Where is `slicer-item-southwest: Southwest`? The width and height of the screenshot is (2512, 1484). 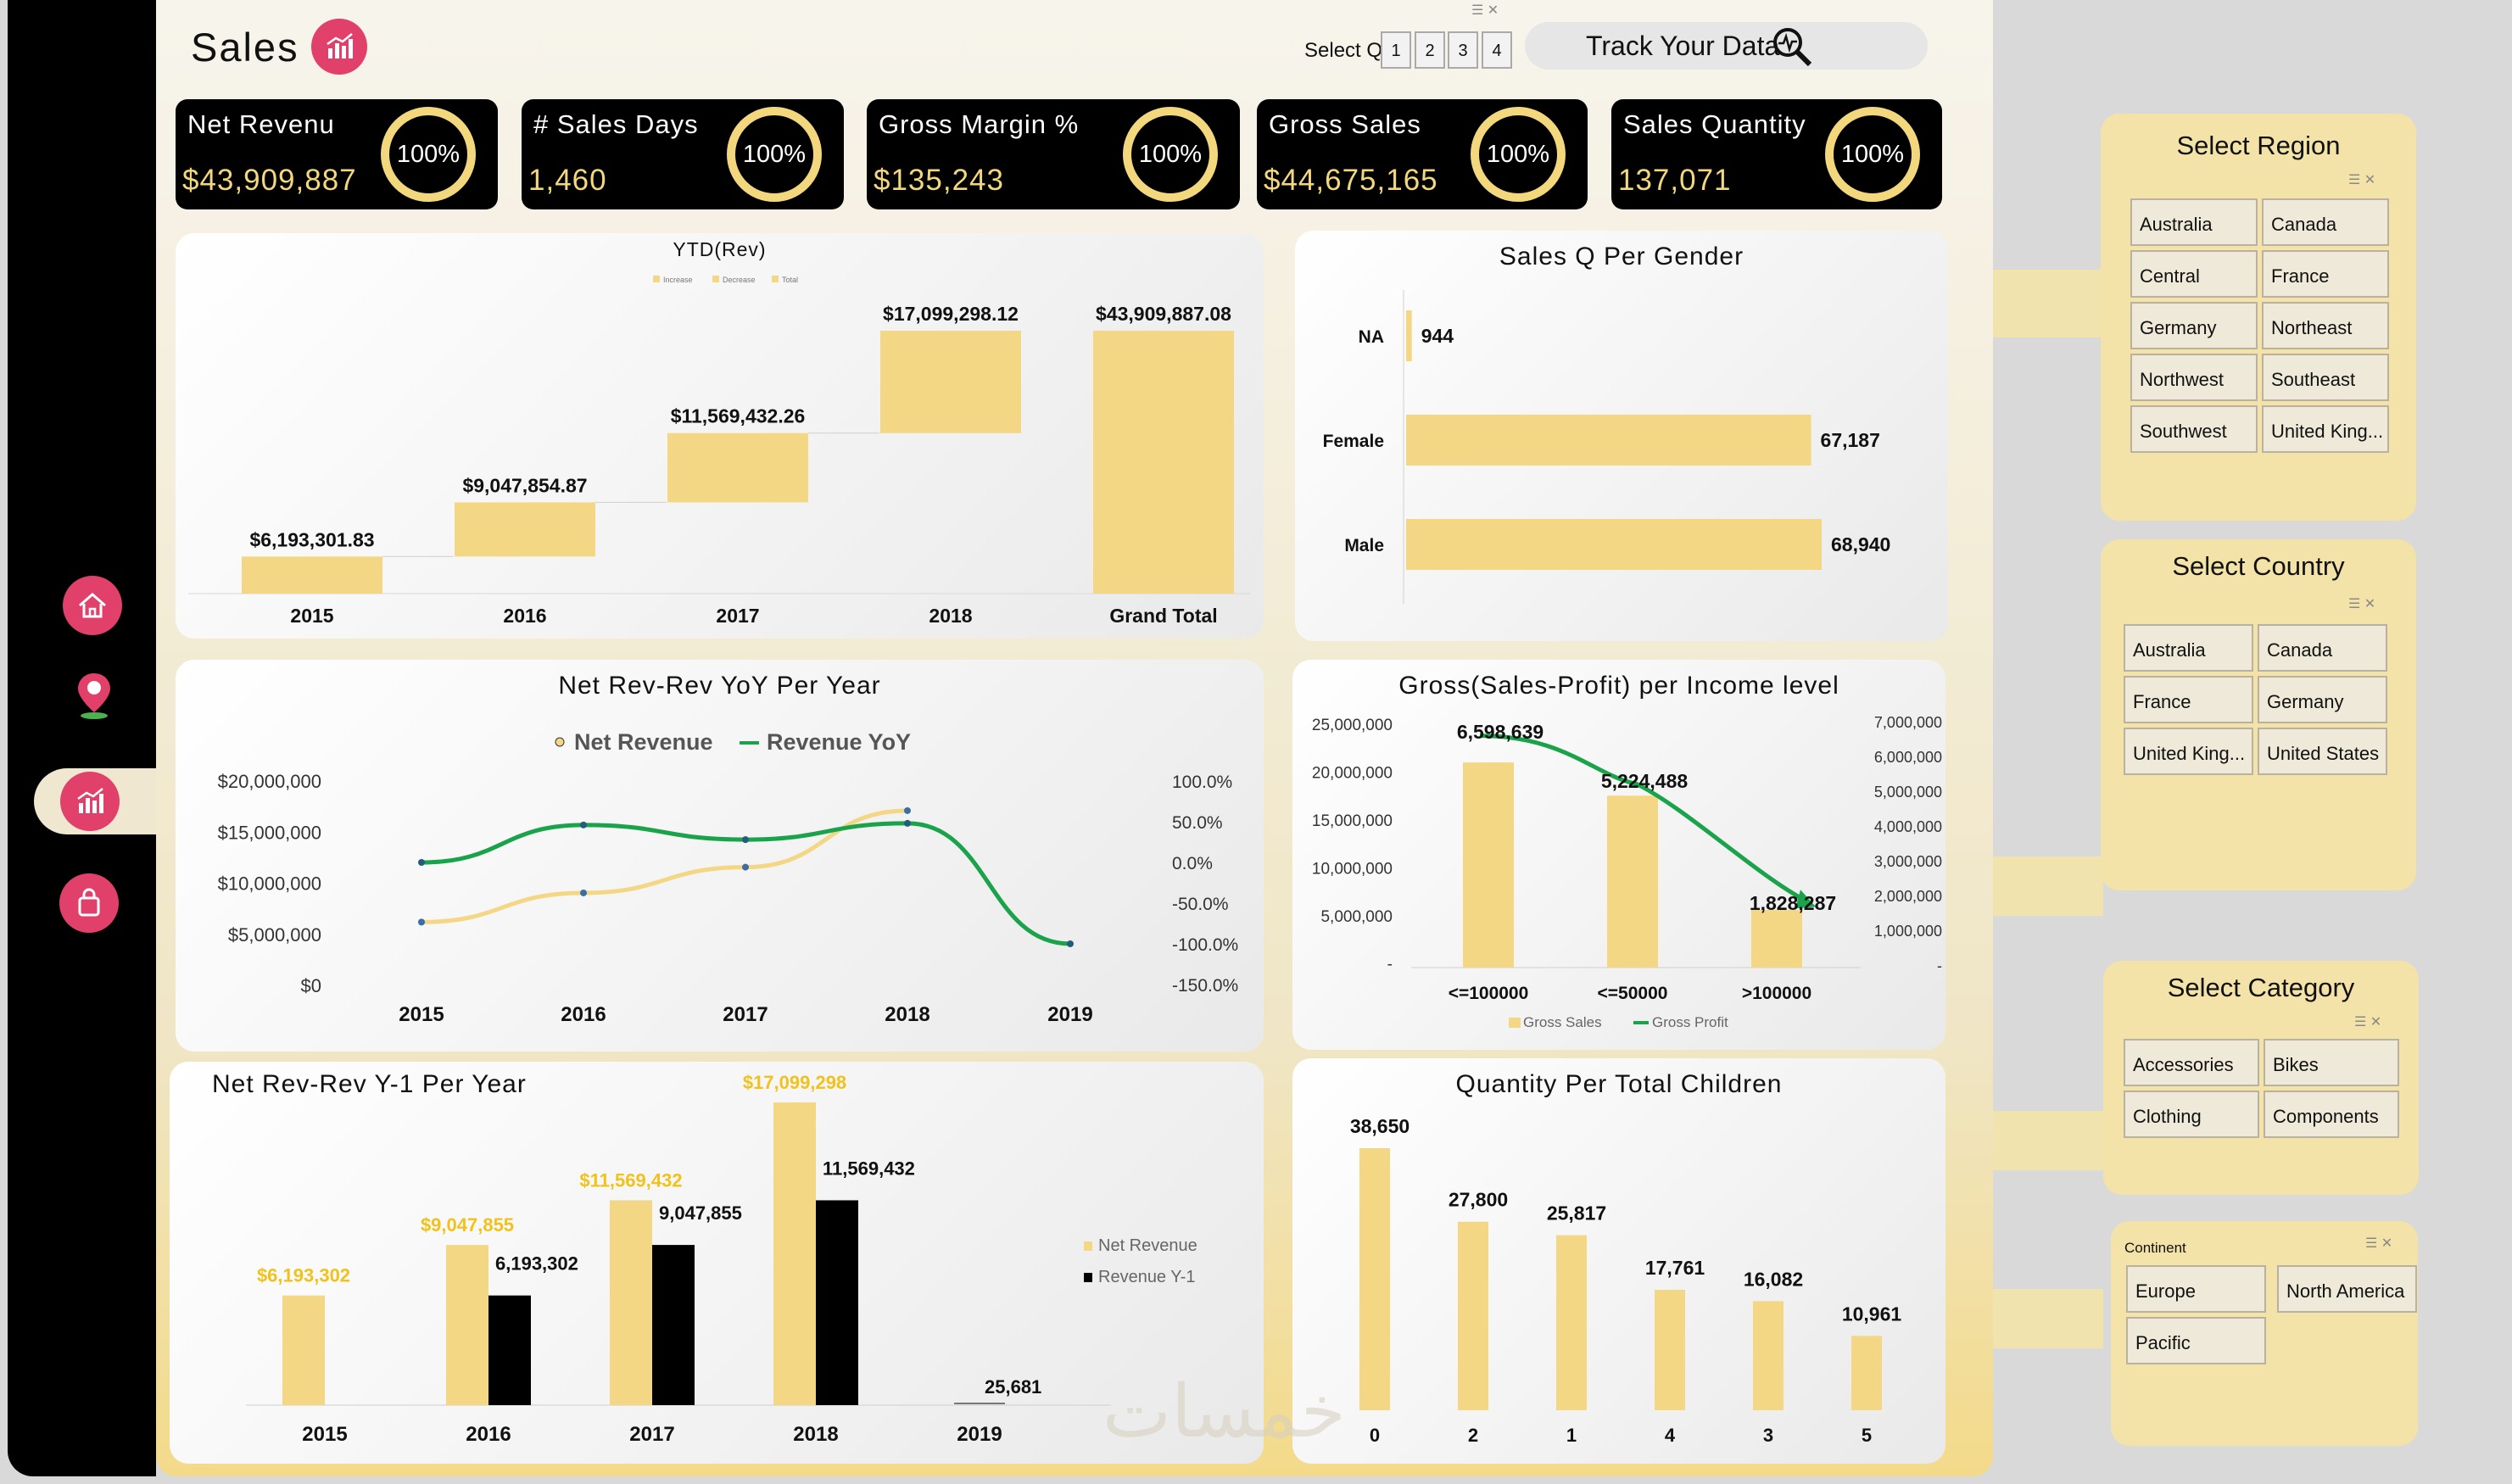 slicer-item-southwest: Southwest is located at coordinates (2194, 429).